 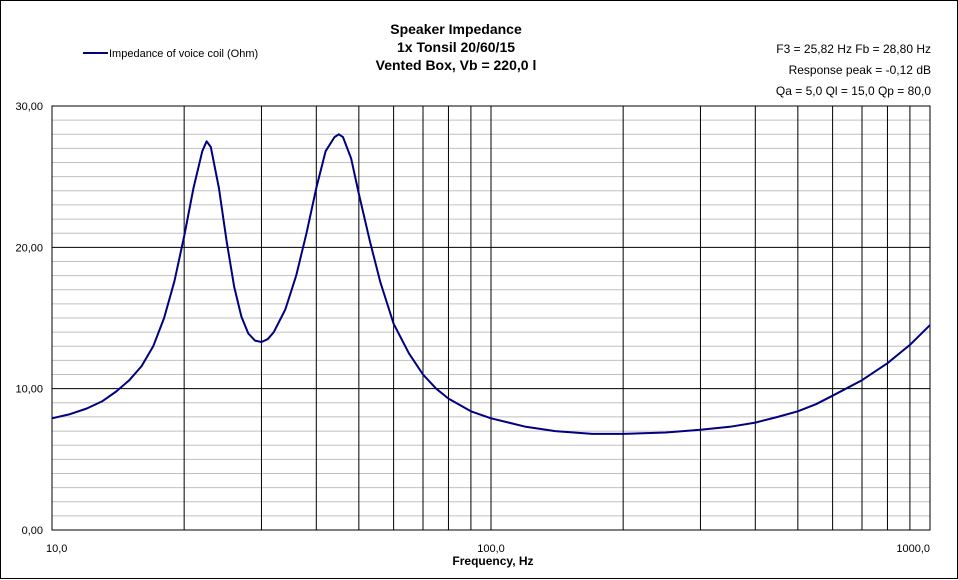 I want to click on annotation-q-values: Qa = 5,0 Ql = 15,0 Qp = 80,0, so click(x=853, y=91).